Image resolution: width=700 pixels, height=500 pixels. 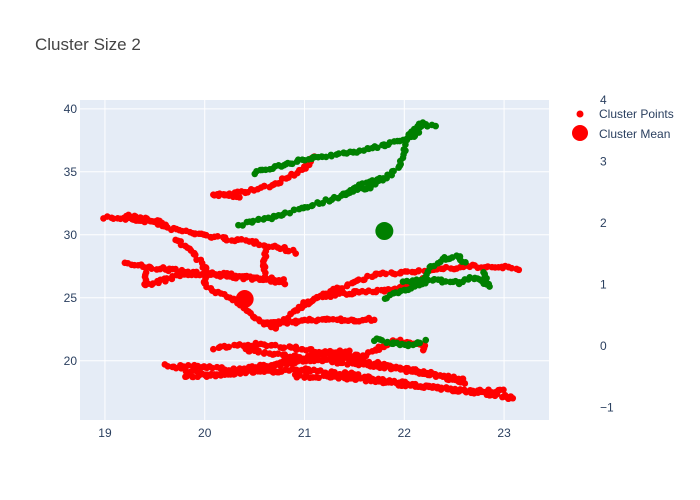 I want to click on y-tick-label: 30, so click(x=71, y=235).